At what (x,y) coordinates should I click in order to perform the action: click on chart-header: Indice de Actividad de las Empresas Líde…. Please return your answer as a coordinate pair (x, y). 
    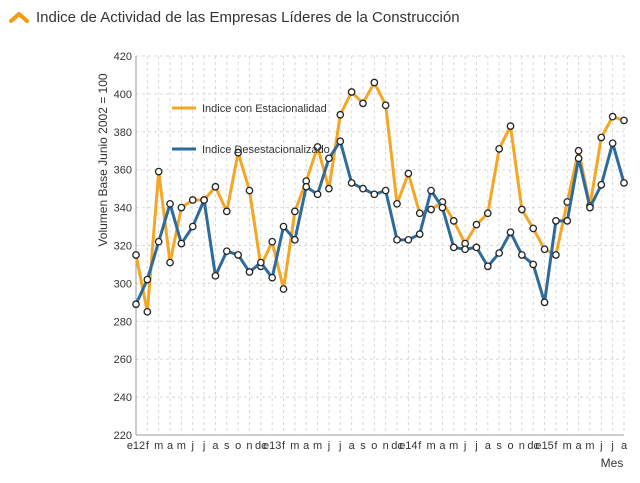
    Looking at the image, I should click on (234, 17).